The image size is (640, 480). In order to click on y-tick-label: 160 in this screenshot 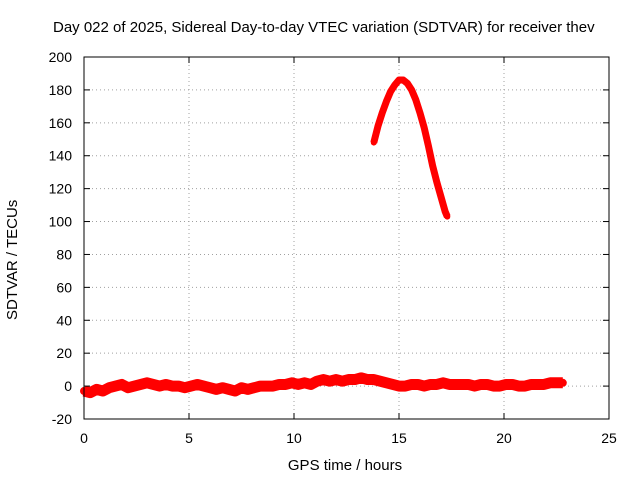, I will do `click(61, 123)`.